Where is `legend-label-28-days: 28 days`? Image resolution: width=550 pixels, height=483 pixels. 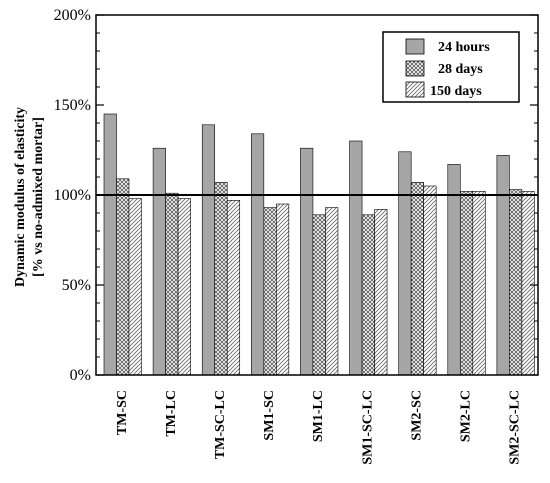
legend-label-28-days: 28 days is located at coordinates (460, 69).